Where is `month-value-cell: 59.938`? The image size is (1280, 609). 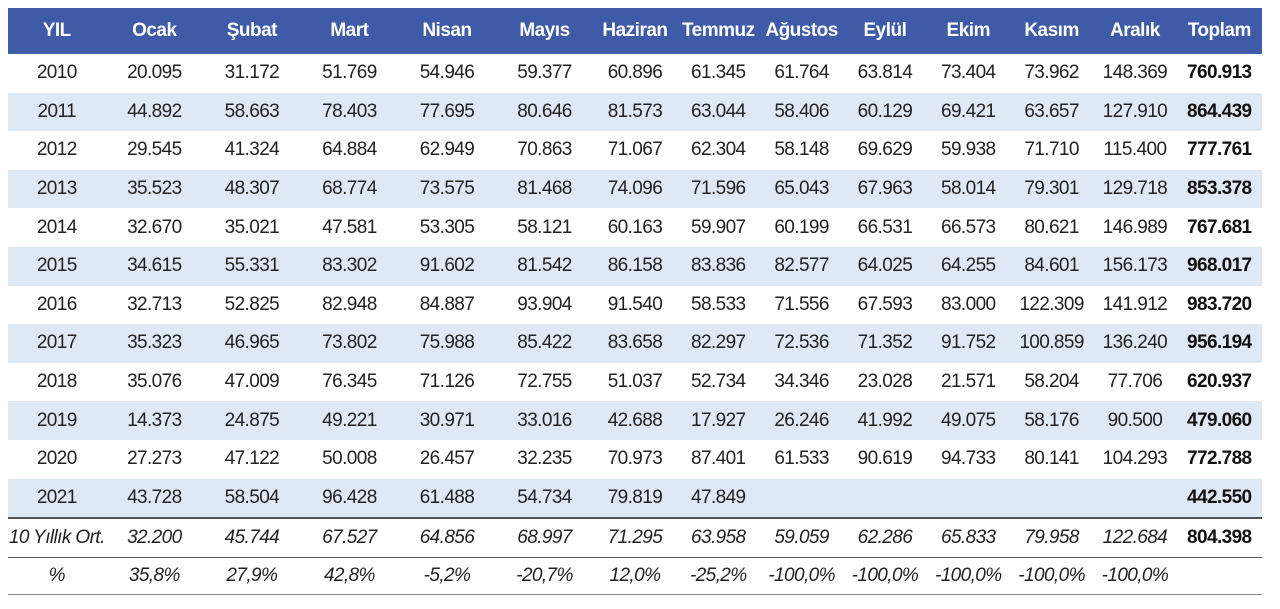 month-value-cell: 59.938 is located at coordinates (968, 150).